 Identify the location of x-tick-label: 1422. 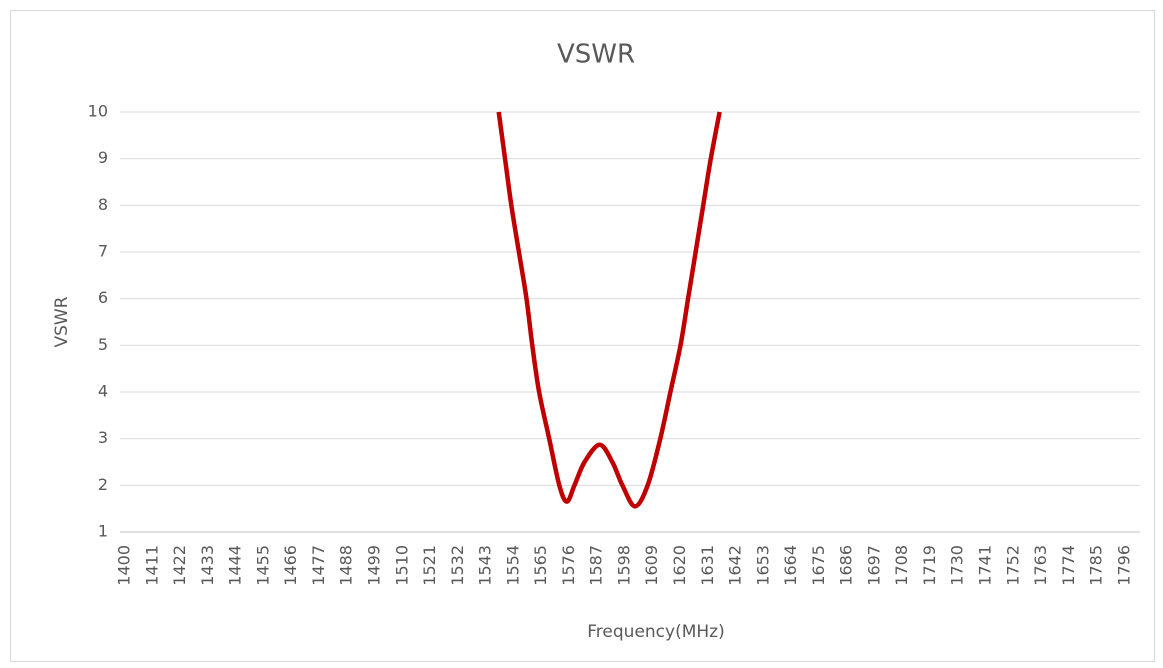
(179, 565).